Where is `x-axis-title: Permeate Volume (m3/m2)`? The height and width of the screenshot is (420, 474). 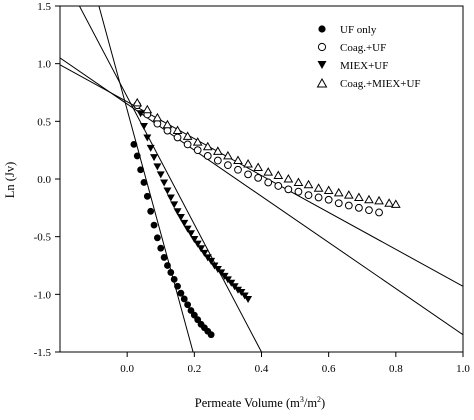 x-axis-title: Permeate Volume (m3/m2) is located at coordinates (260, 402).